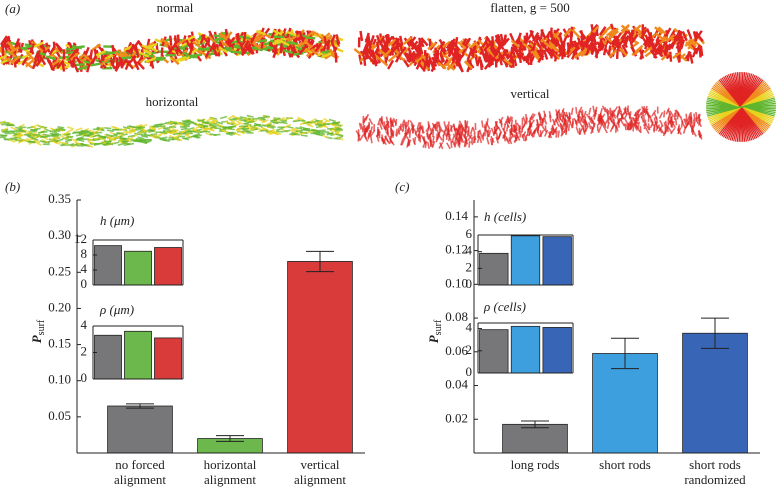 The height and width of the screenshot is (490, 784). I want to click on inset-title: h (μm), so click(117, 220).